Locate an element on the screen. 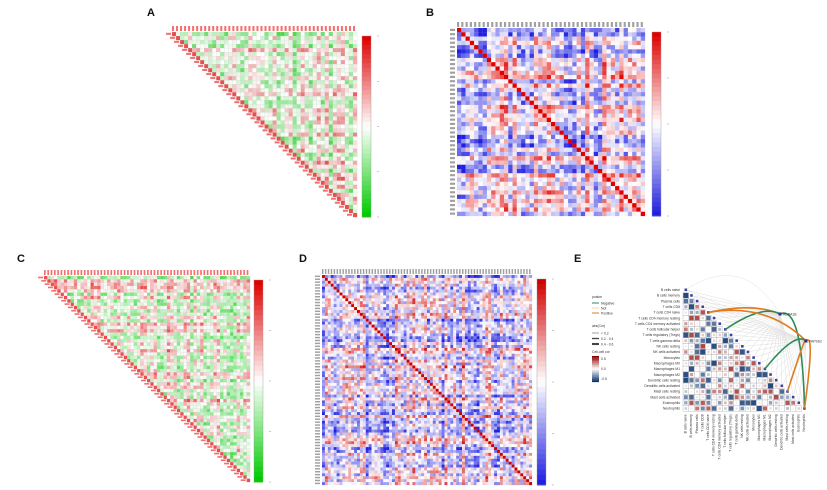 Image resolution: width=827 pixels, height=490 pixels. colorbar-A is located at coordinates (370, 126).